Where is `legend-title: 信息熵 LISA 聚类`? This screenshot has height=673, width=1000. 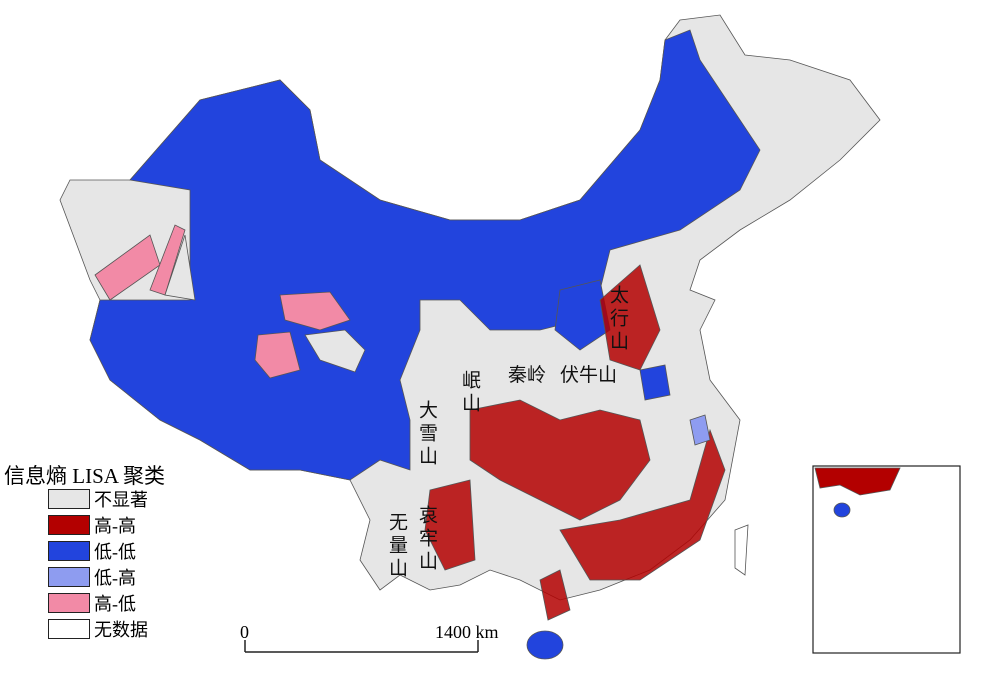
legend-title: 信息熵 LISA 聚类 is located at coordinates (85, 476).